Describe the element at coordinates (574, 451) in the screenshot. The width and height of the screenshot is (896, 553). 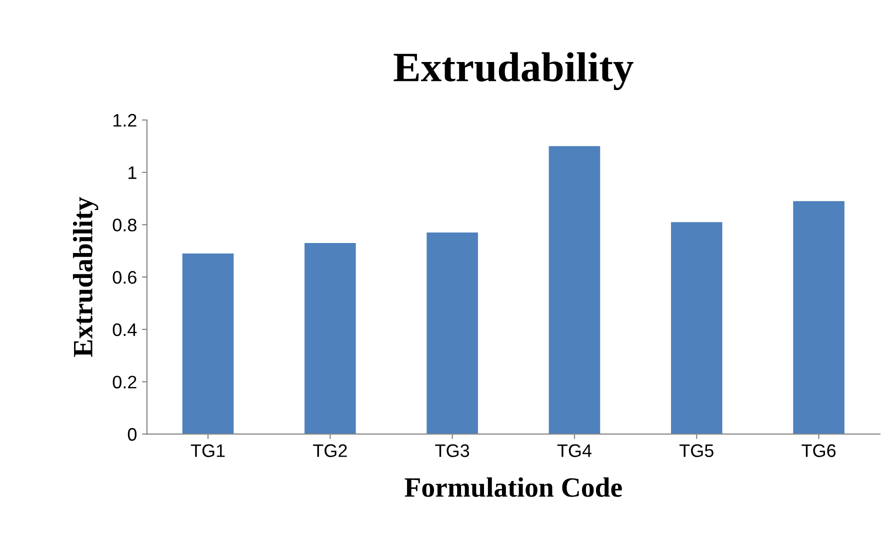
I see `x-tick-label: TG4` at that location.